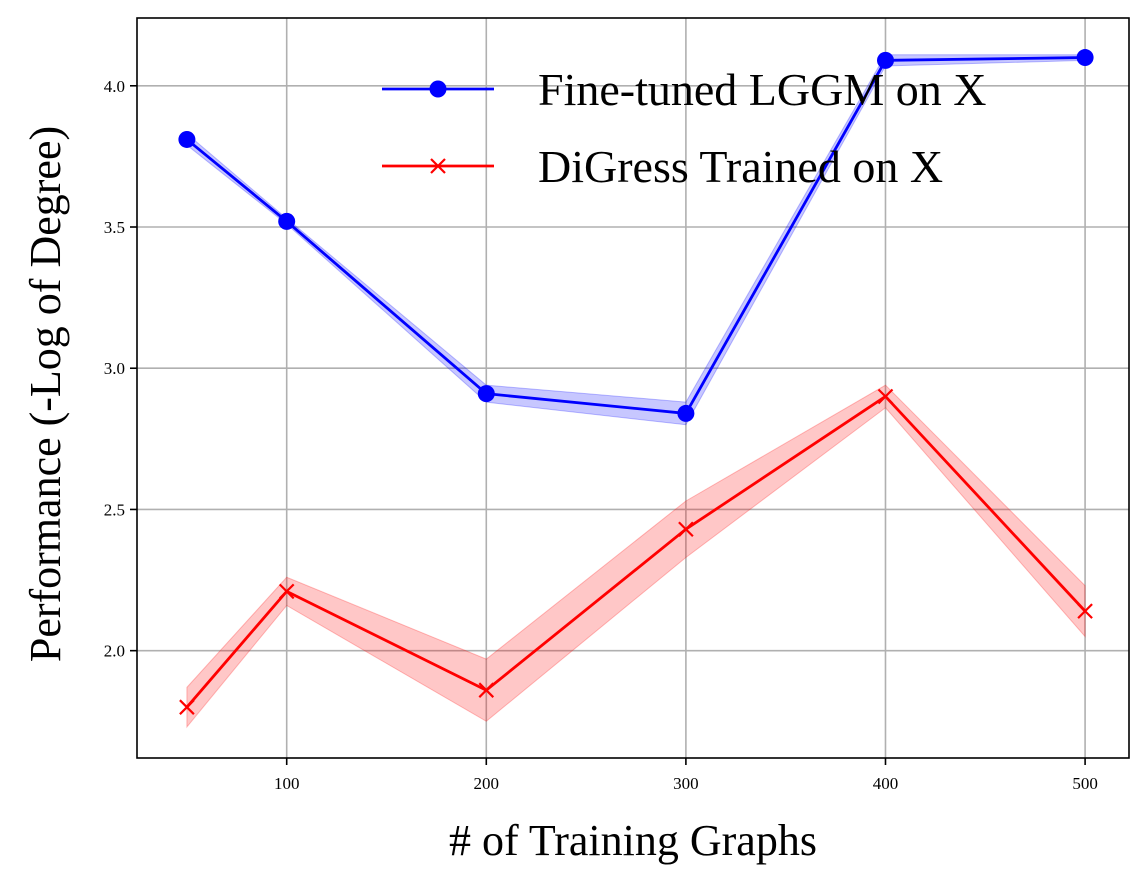 The image size is (1148, 886). What do you see at coordinates (438, 89) in the screenshot?
I see `legend-marker-fine-tuned-lggm` at bounding box center [438, 89].